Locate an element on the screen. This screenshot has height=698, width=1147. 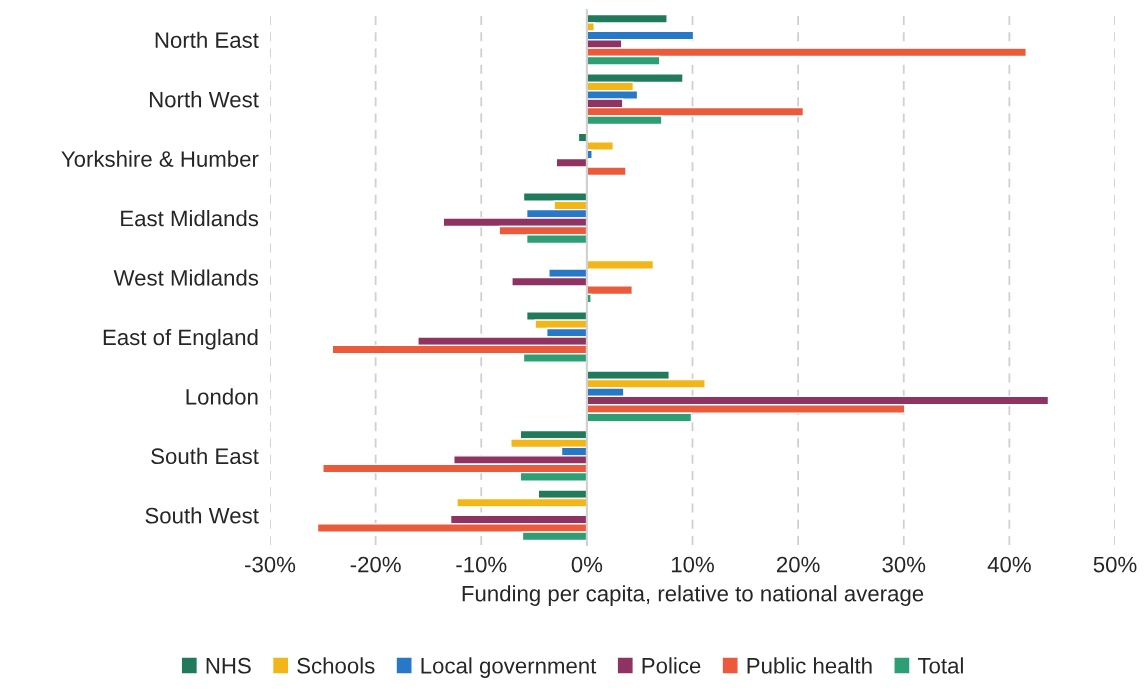
y-tick-label: North West is located at coordinates (204, 99).